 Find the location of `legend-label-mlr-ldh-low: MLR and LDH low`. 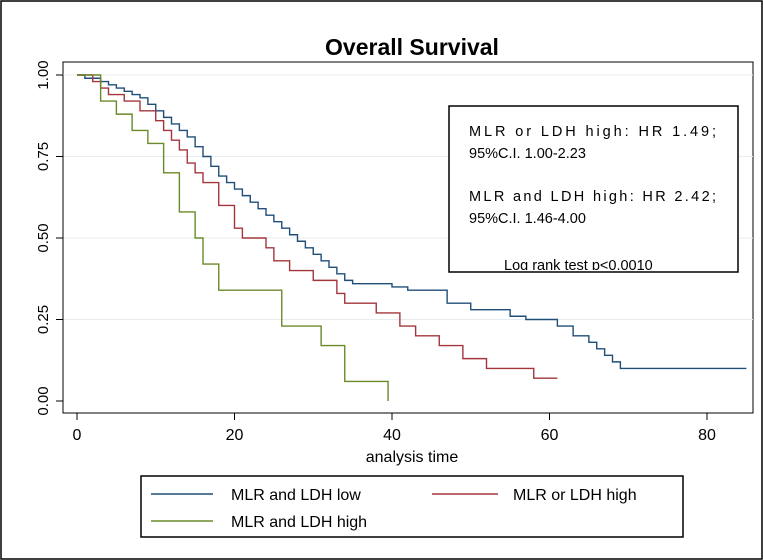

legend-label-mlr-ldh-low: MLR and LDH low is located at coordinates (296, 495).